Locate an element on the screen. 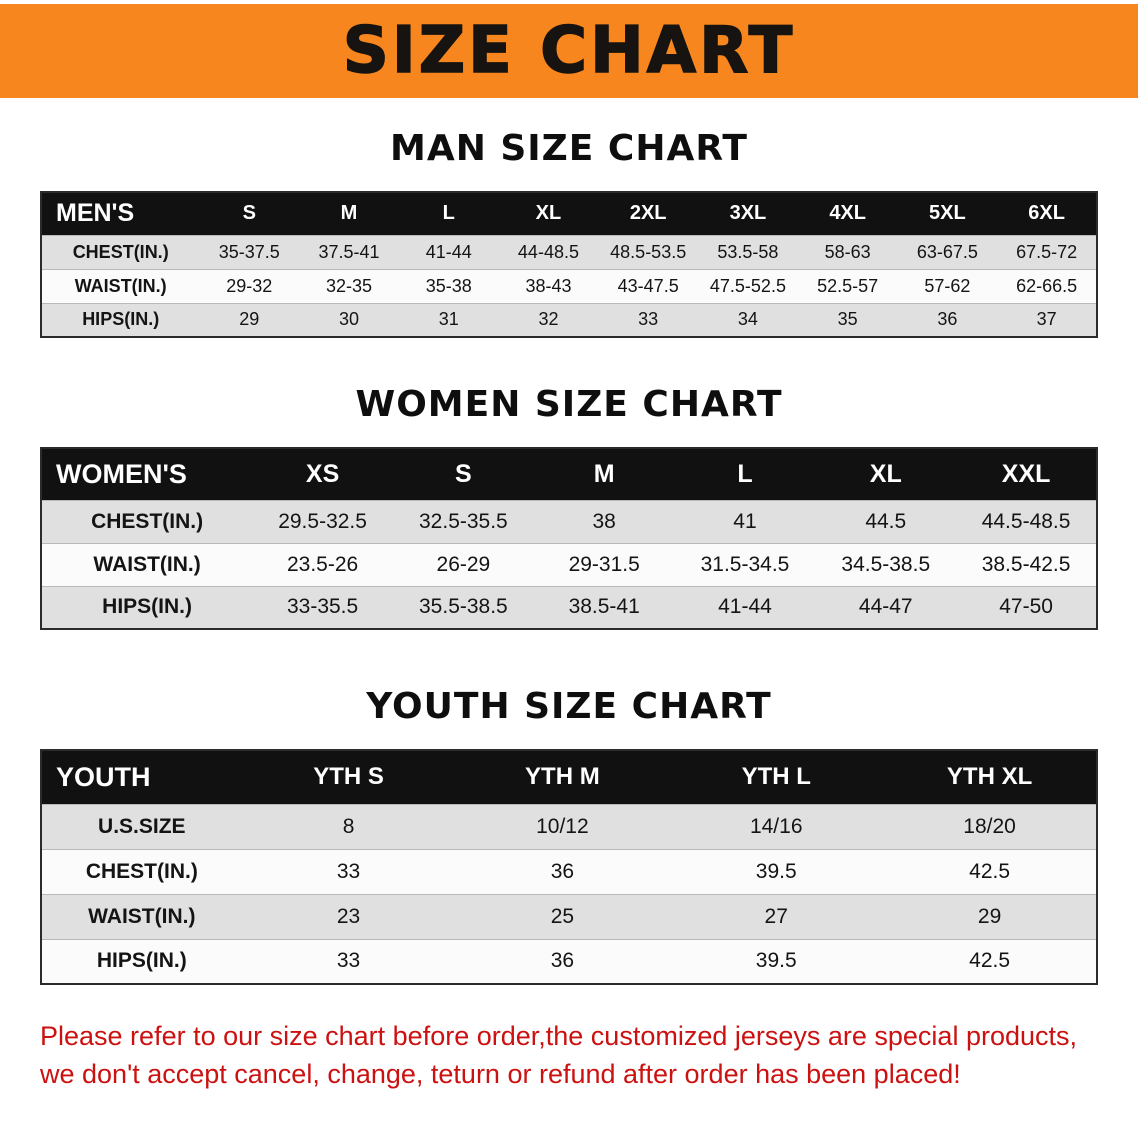 Image resolution: width=1138 pixels, height=1132 pixels. measurement-value-cell: 29-31.5 is located at coordinates (604, 564).